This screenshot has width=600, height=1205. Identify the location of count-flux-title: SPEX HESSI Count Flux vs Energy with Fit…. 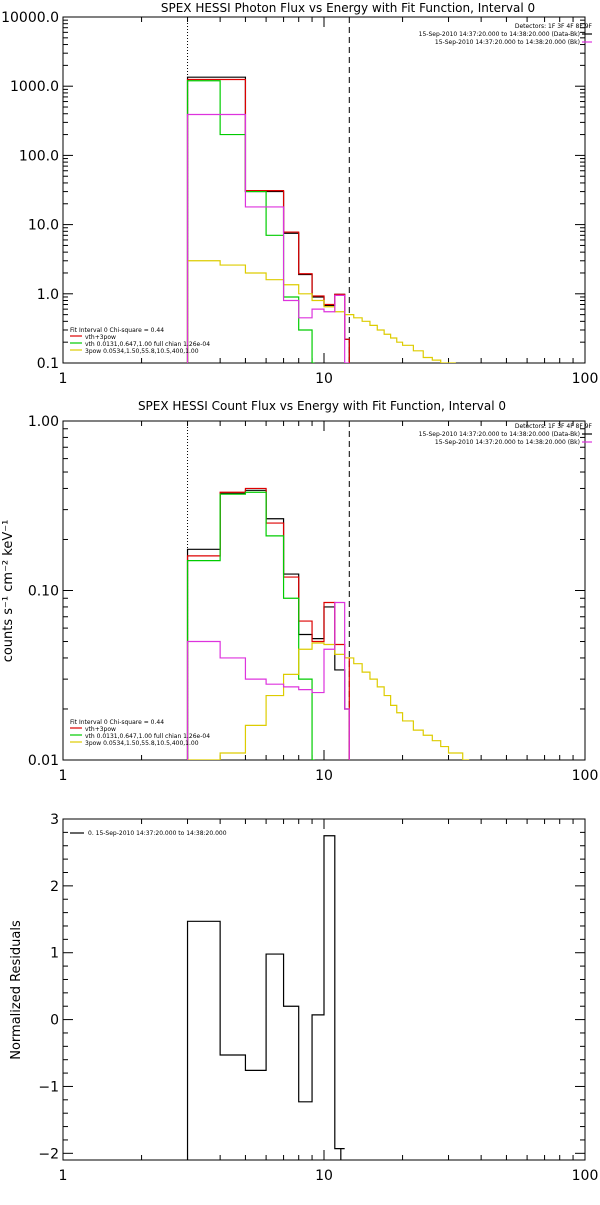
(322, 406).